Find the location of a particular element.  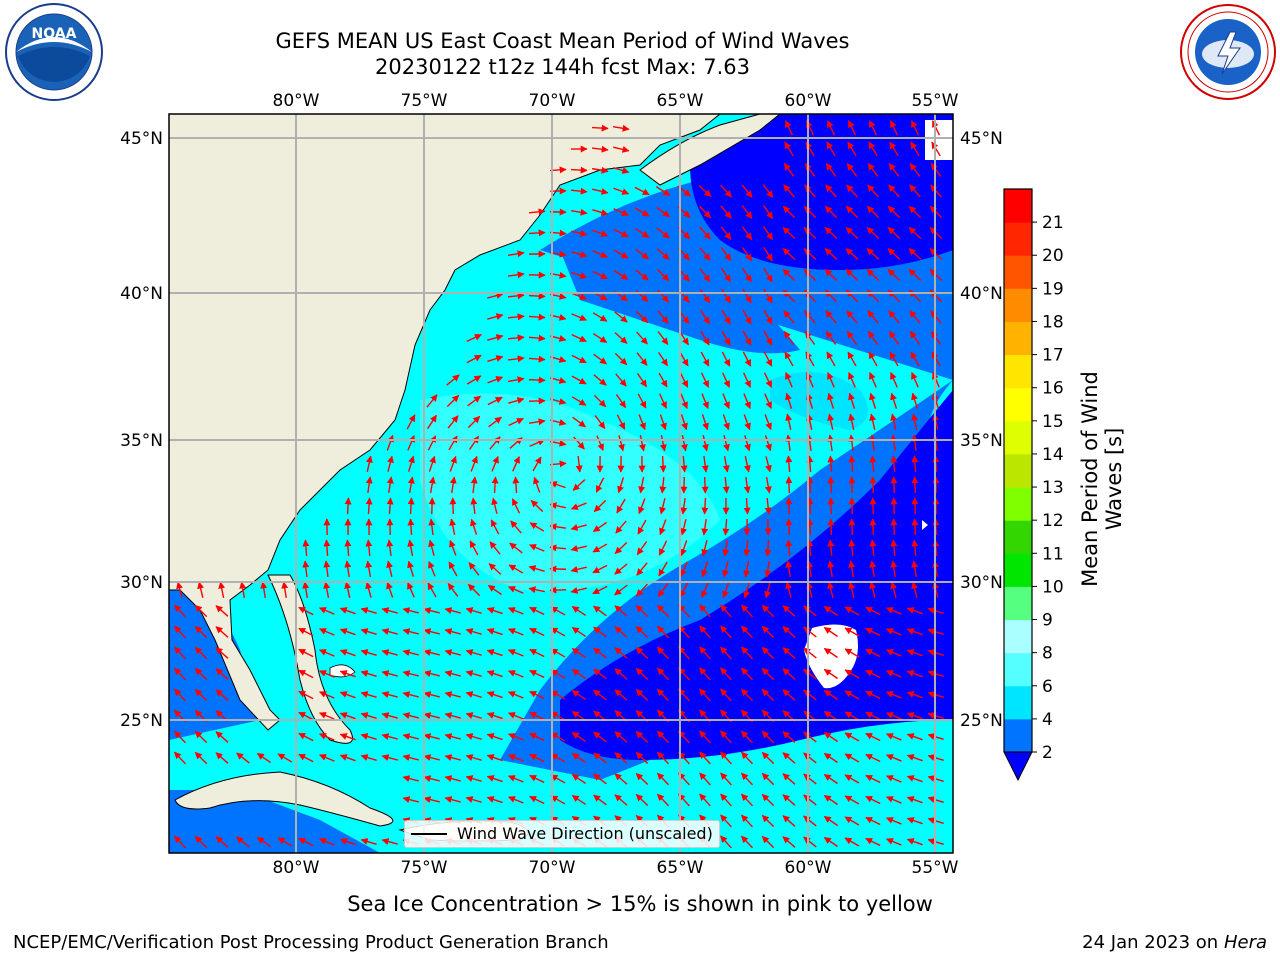

noaa-logo-text: NOAA is located at coordinates (54, 34).